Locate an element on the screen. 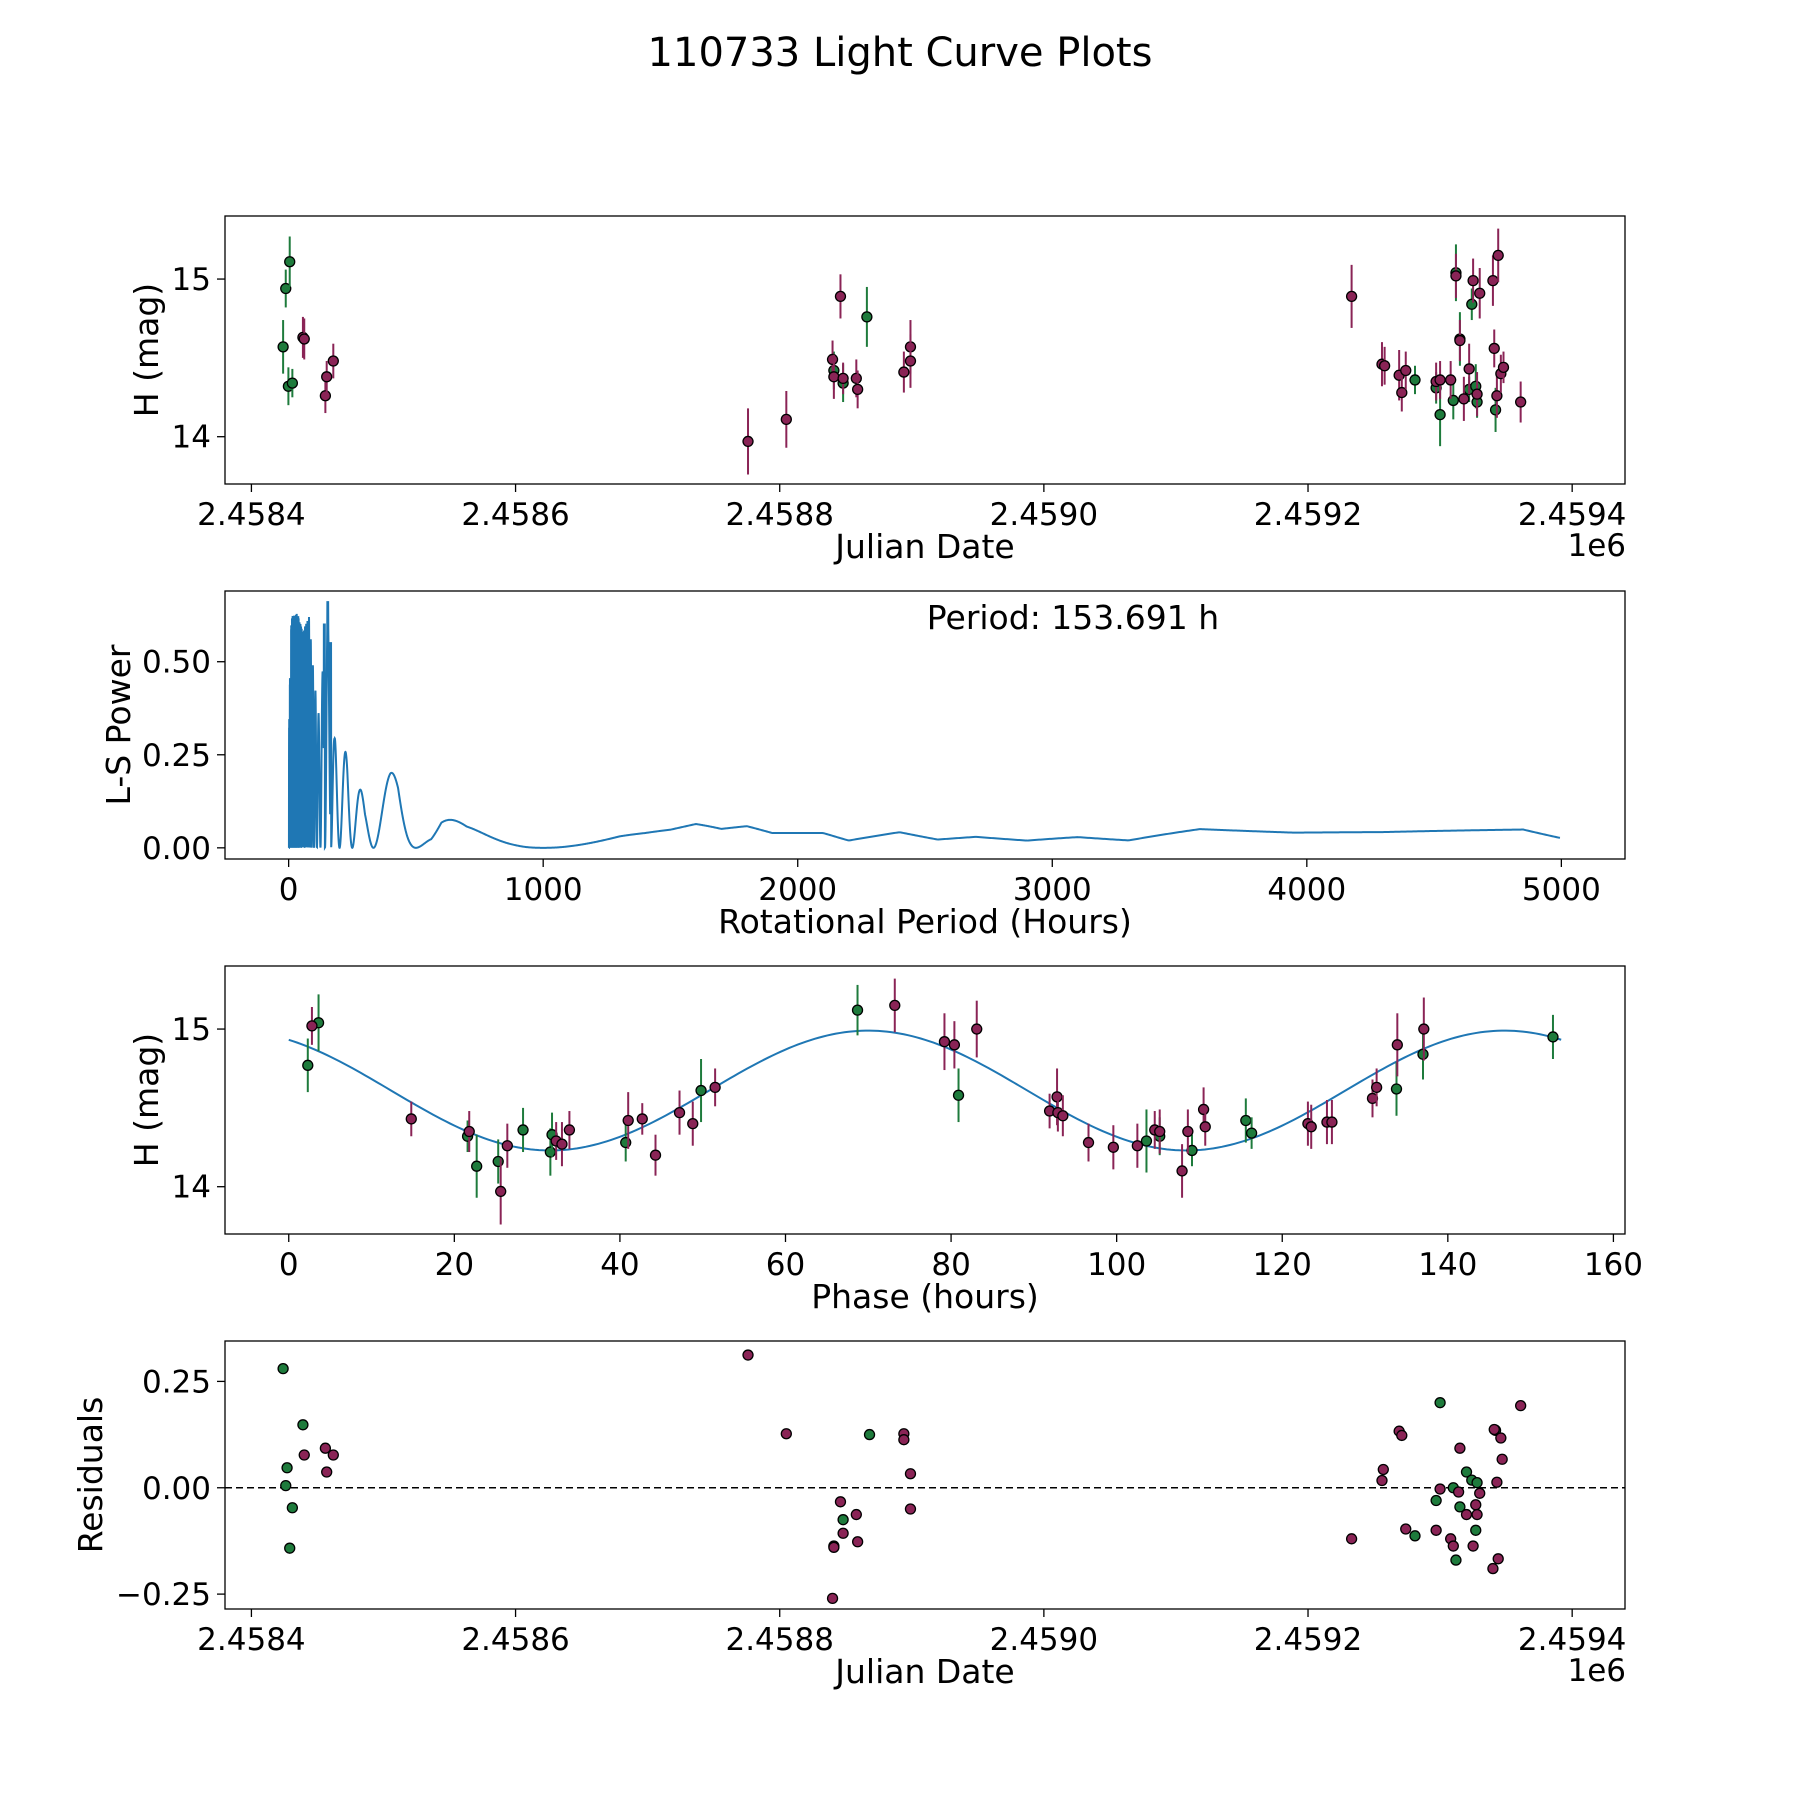  ls-power-line is located at coordinates (924, 726).